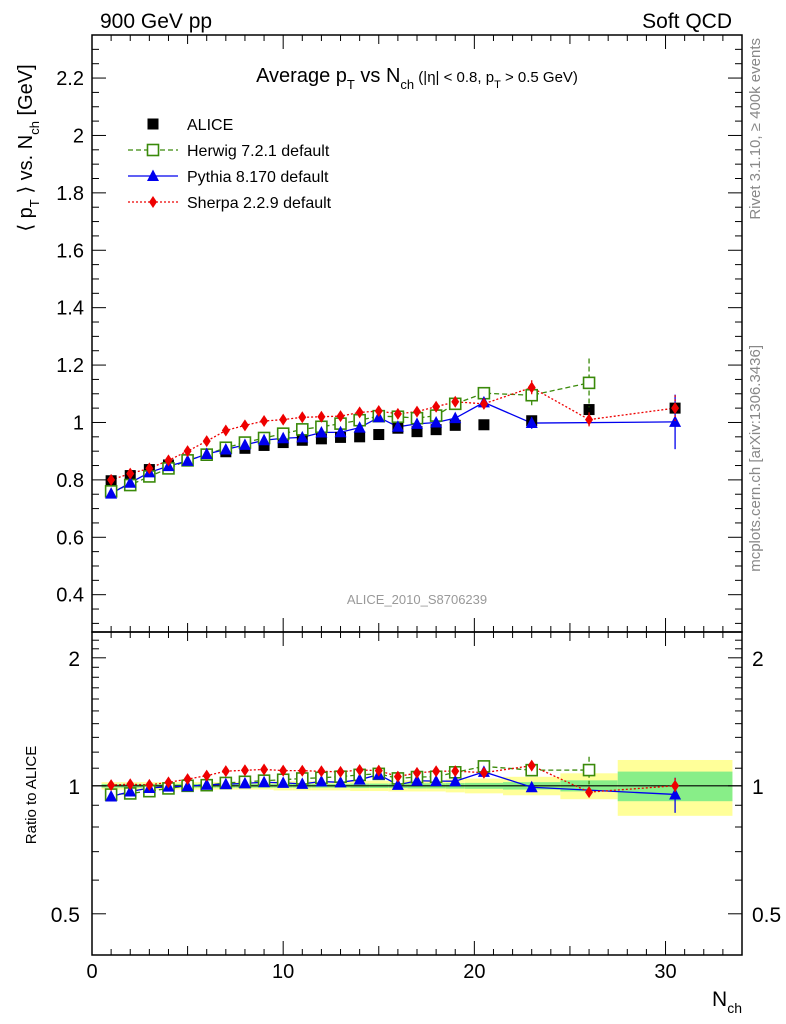 The image size is (786, 1024). I want to click on legend-label-pythia: Pythia 8.170 default, so click(258, 177).